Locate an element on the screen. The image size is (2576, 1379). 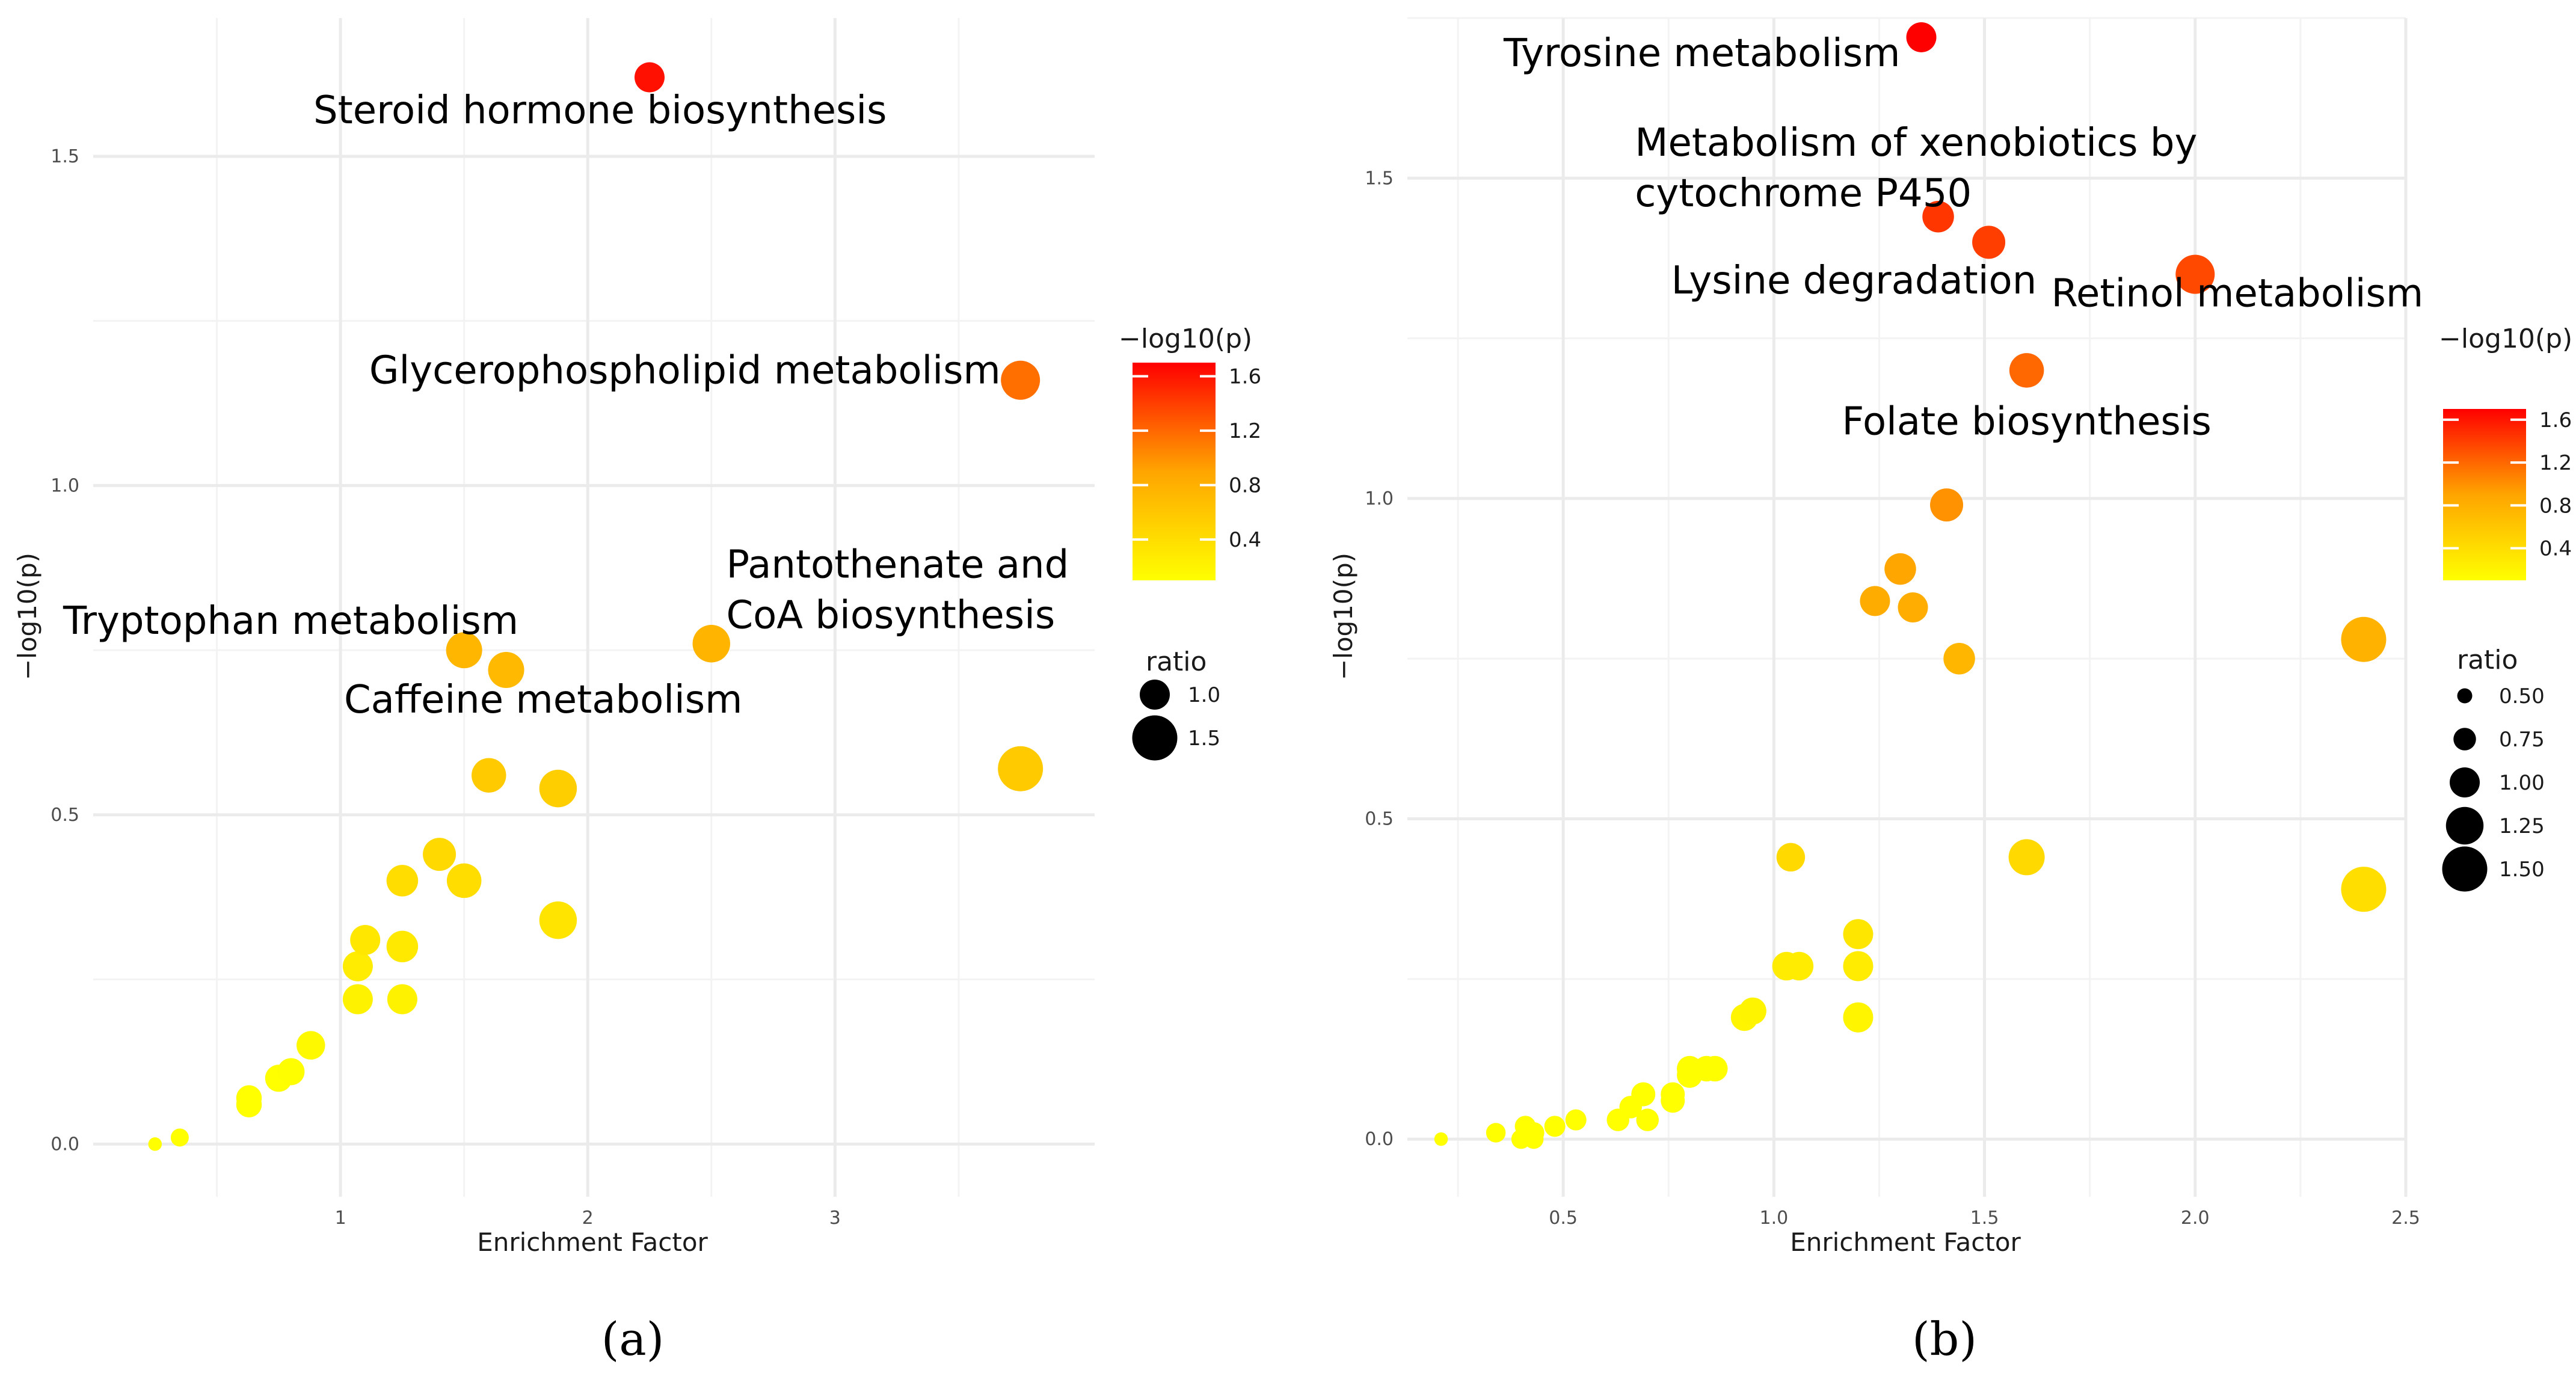
panel-a-size-legend: ratio 1.0 1.5 is located at coordinates (1176, 704).